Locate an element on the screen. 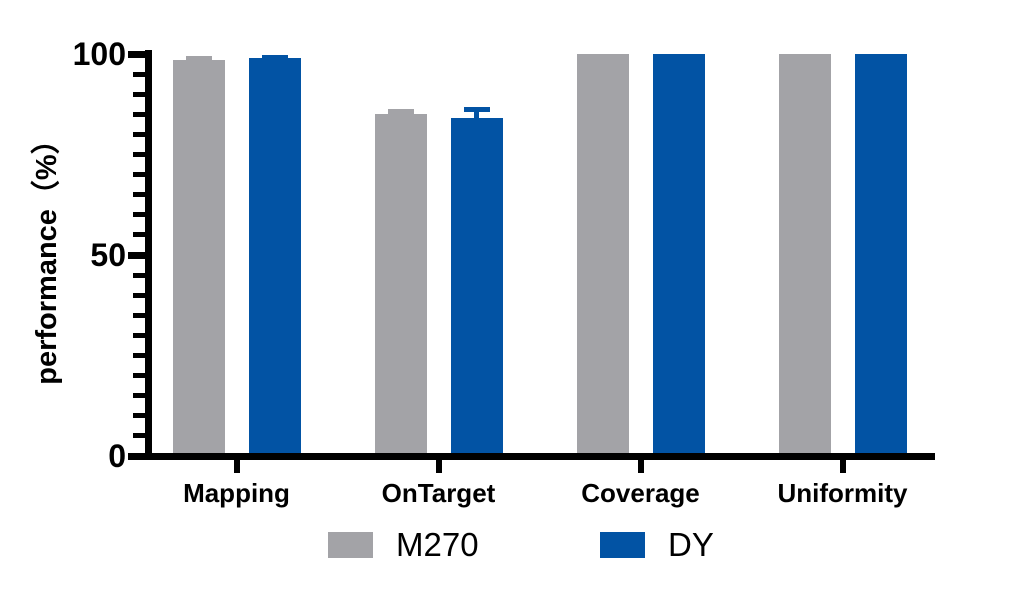  bar-mapping-dy is located at coordinates (274, 257).